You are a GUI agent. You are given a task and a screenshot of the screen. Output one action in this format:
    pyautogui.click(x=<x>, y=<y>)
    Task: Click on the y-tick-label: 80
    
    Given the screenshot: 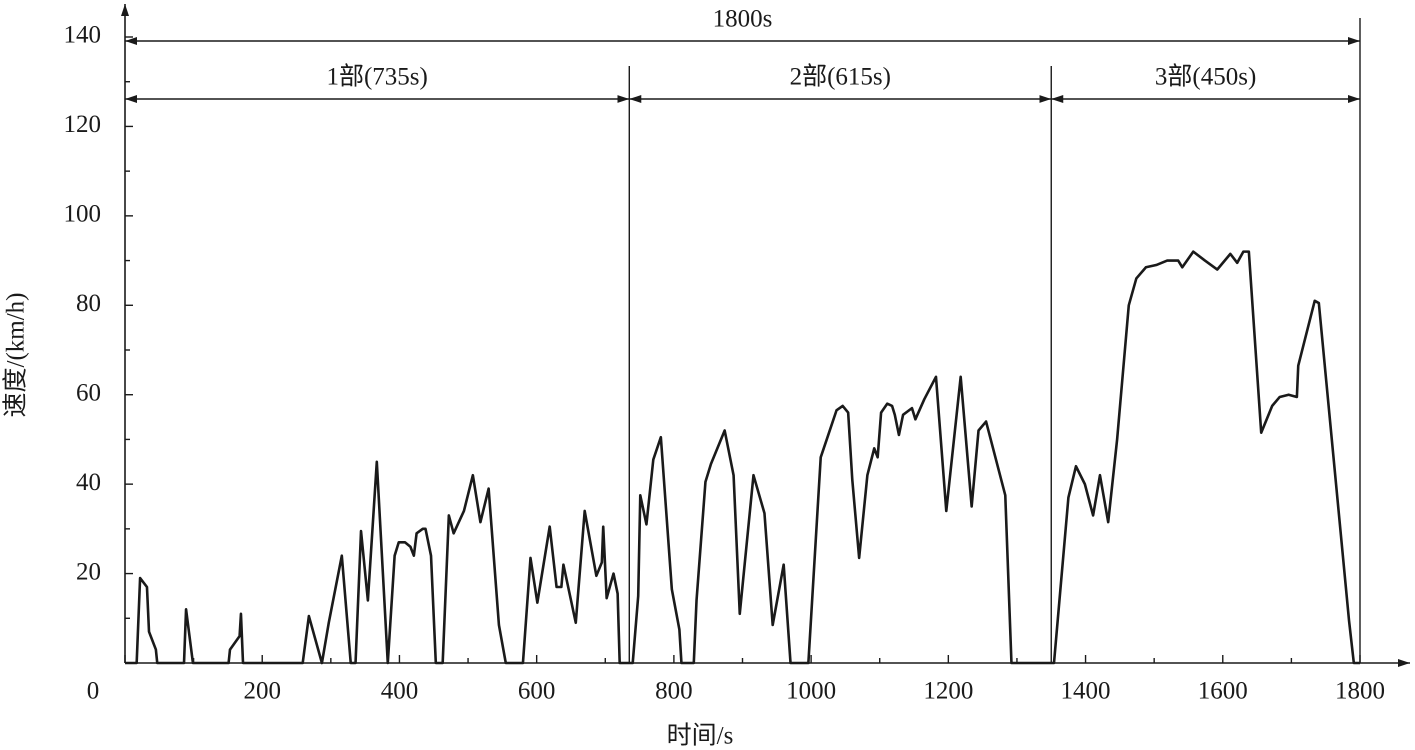 What is the action you would take?
    pyautogui.click(x=88, y=303)
    